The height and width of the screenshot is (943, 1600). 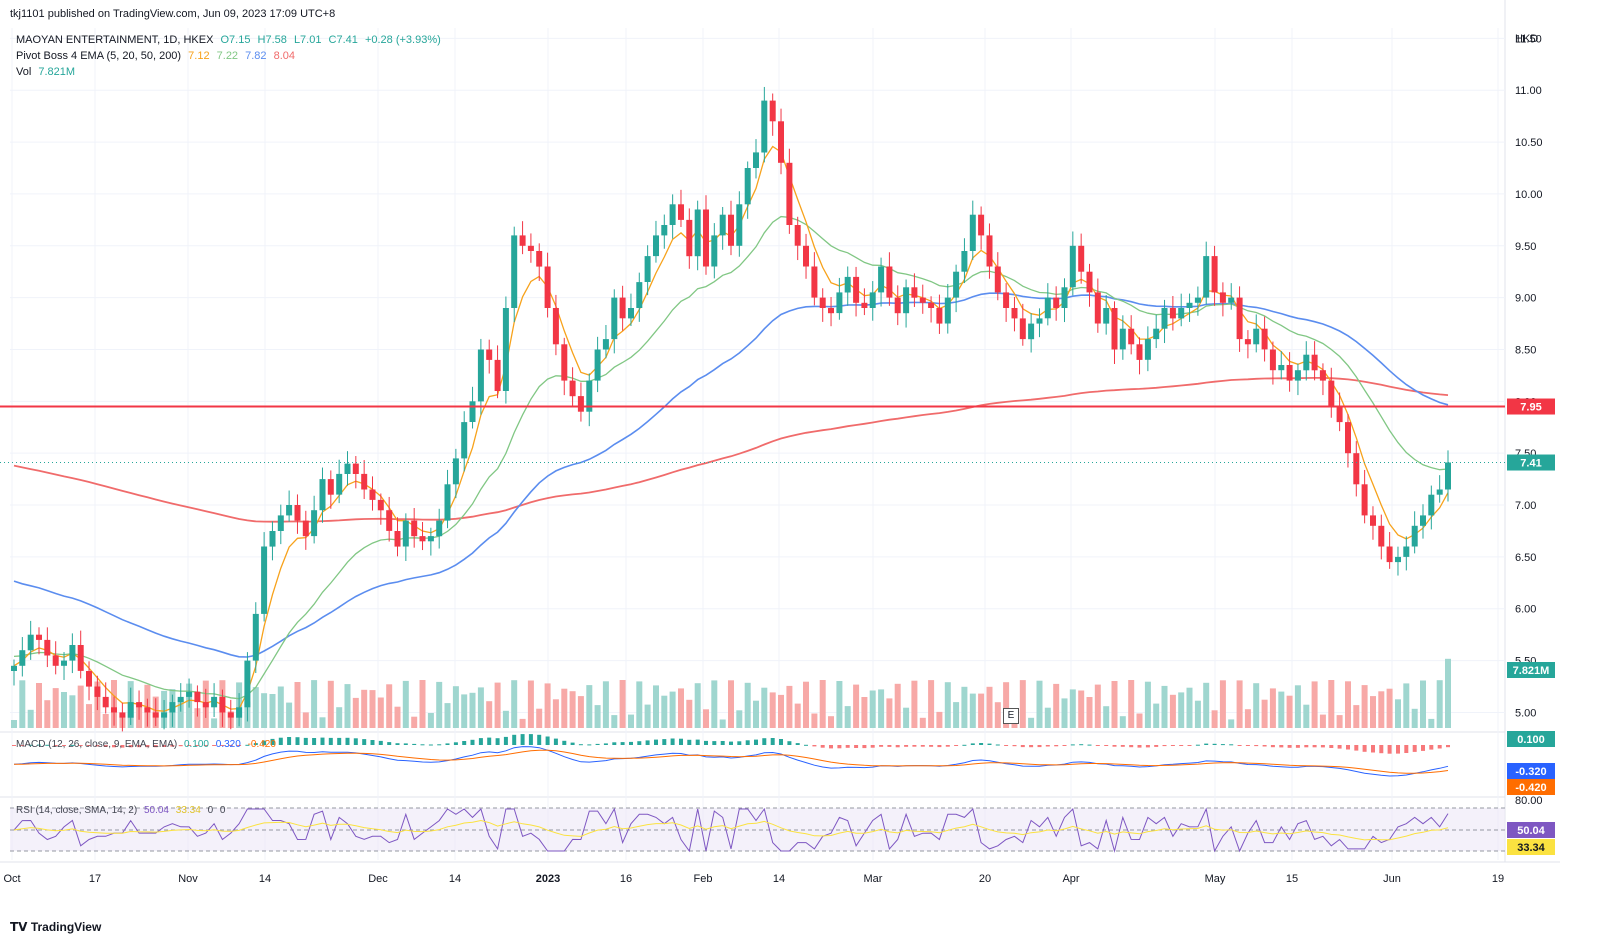 I want to click on ema200-value: 8.04, so click(x=284, y=56).